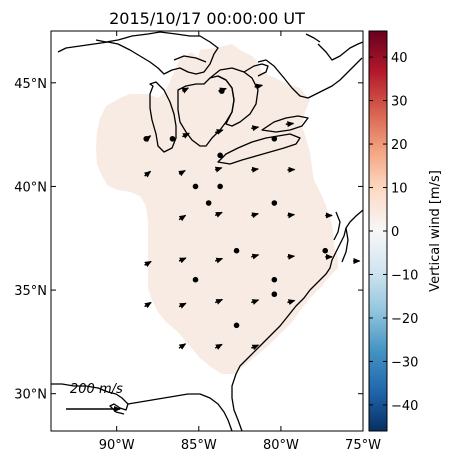 The width and height of the screenshot is (452, 461). What do you see at coordinates (399, 145) in the screenshot?
I see `colorbar-tick-label: 20` at bounding box center [399, 145].